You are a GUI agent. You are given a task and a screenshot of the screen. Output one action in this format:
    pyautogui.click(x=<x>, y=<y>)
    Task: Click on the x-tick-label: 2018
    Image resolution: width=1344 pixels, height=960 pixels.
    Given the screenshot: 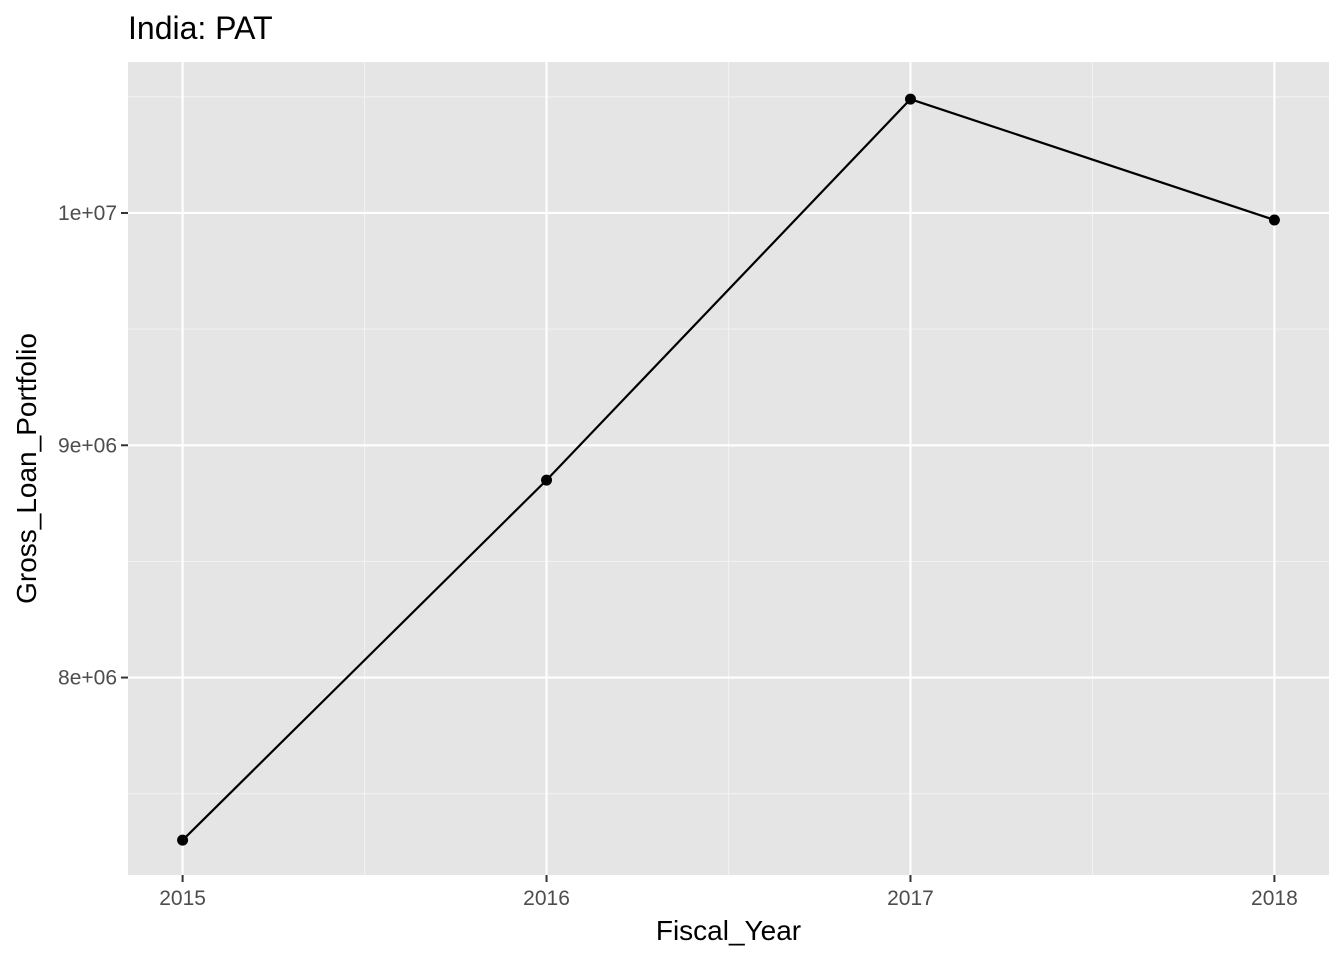 What is the action you would take?
    pyautogui.click(x=1274, y=898)
    